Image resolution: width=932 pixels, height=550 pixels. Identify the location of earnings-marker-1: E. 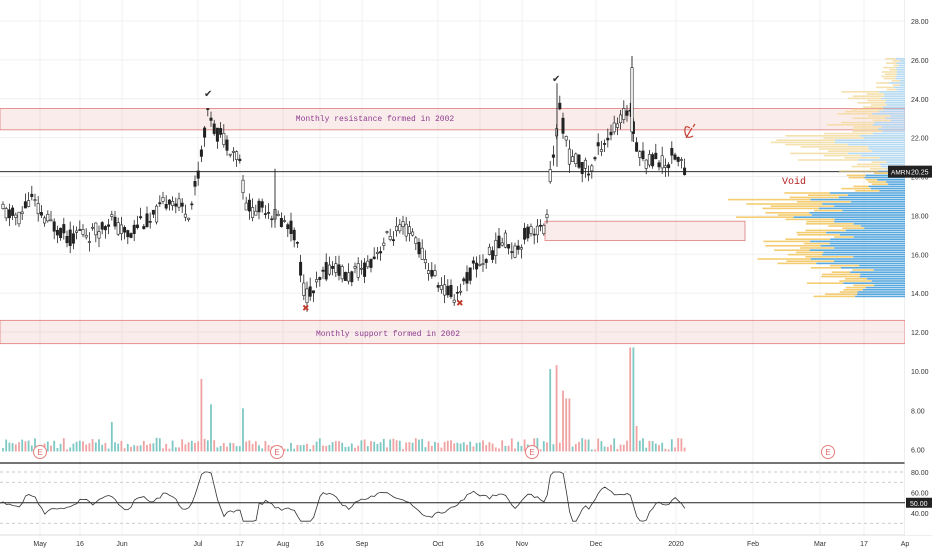
(40, 452).